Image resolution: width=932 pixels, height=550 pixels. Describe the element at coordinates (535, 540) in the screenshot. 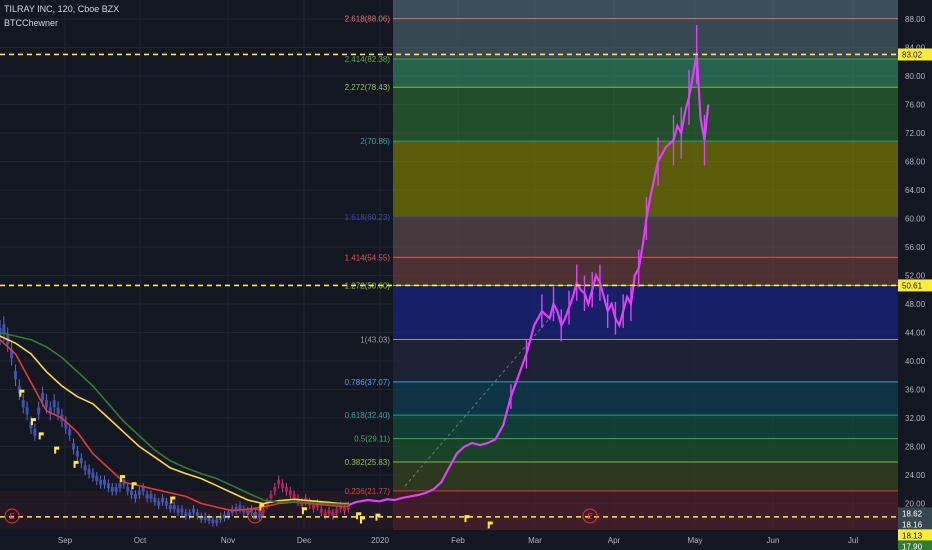

I see `x-tick-label-6: Mar` at that location.